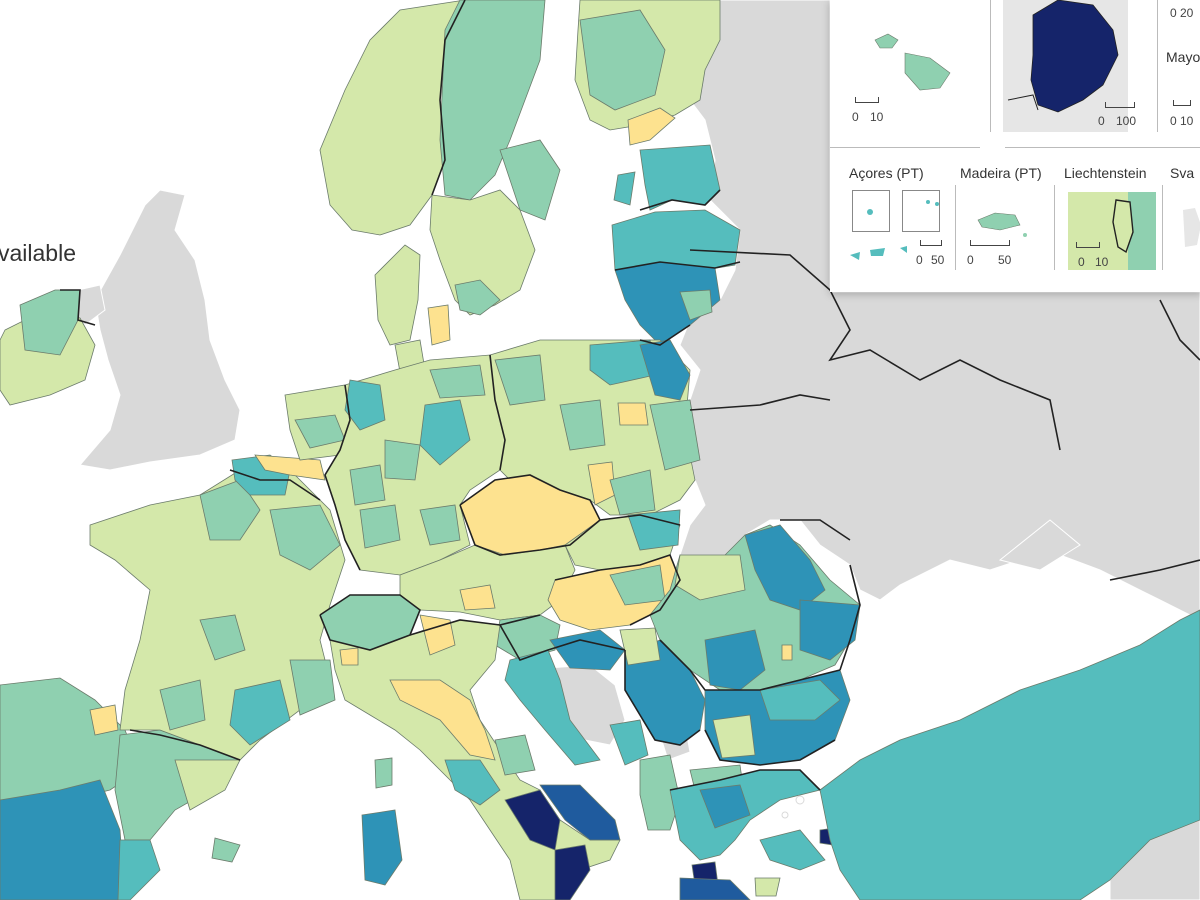 Image resolution: width=1200 pixels, height=900 pixels. Describe the element at coordinates (855, 117) in the screenshot. I see `malta-scale-start: 0` at that location.